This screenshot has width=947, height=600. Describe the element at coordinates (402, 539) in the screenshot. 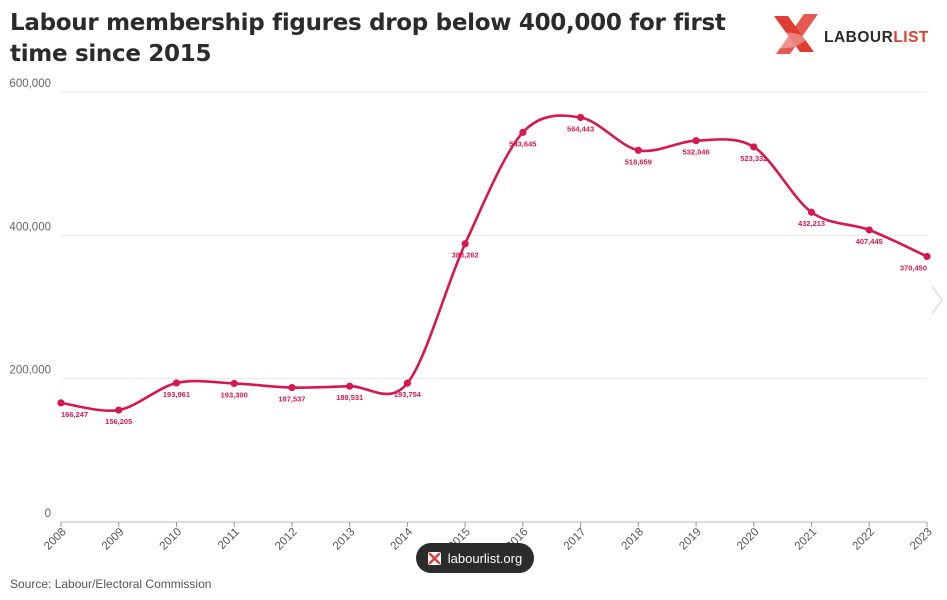

I see `x-tick-label: 2014` at that location.